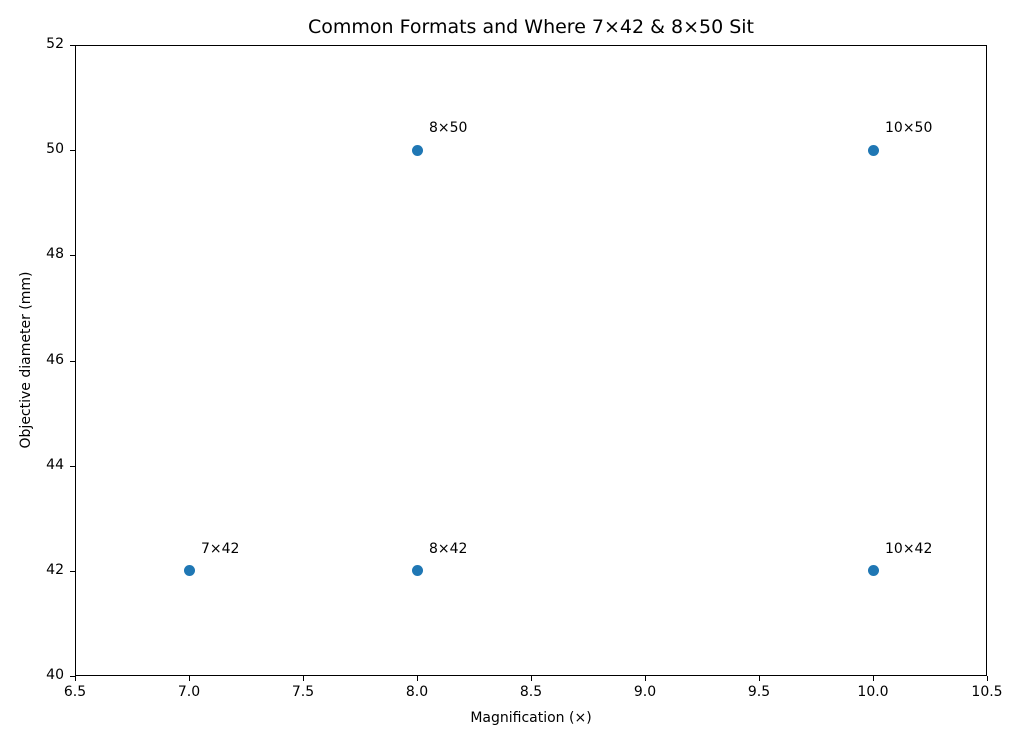 This screenshot has height=746, width=1024. I want to click on y-axis-label: Objective diameter (mm), so click(26, 360).